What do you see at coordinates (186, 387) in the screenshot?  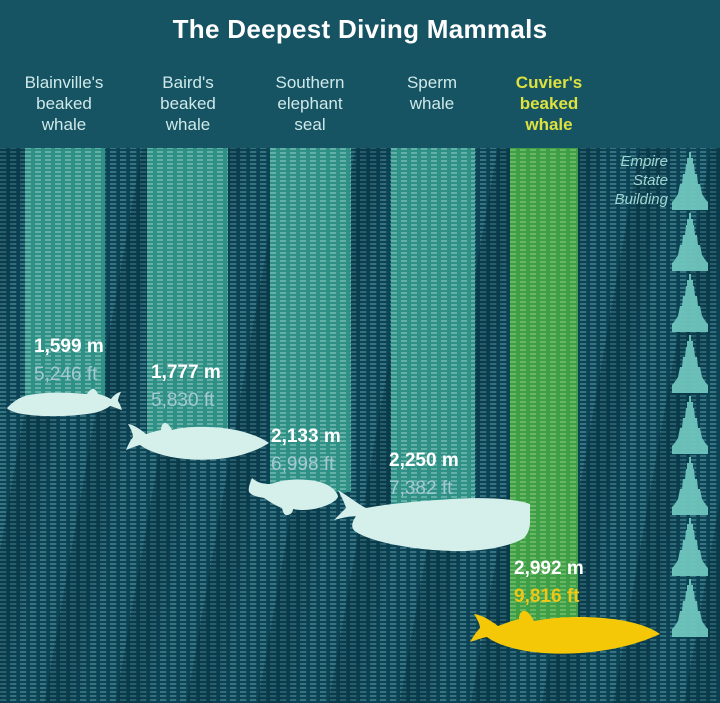 I see `depth-label-bairds: 1,777 m 5,830 ft` at bounding box center [186, 387].